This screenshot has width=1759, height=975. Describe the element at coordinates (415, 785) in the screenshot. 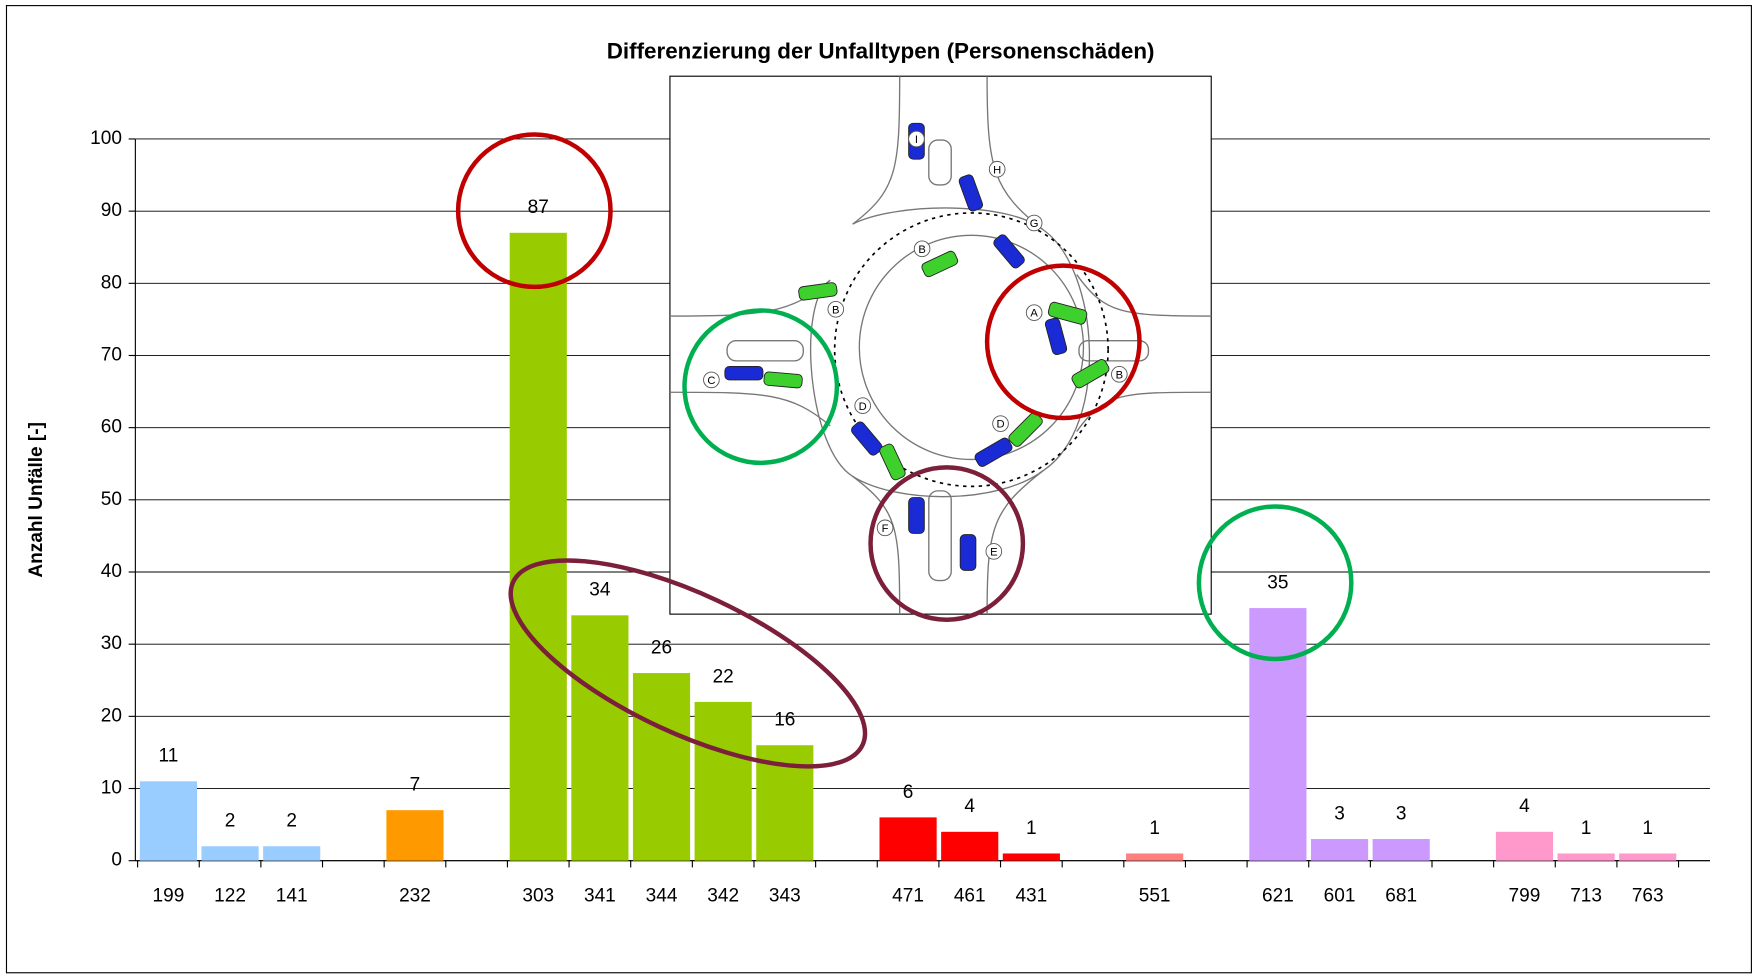

I see `value-label: 7` at that location.